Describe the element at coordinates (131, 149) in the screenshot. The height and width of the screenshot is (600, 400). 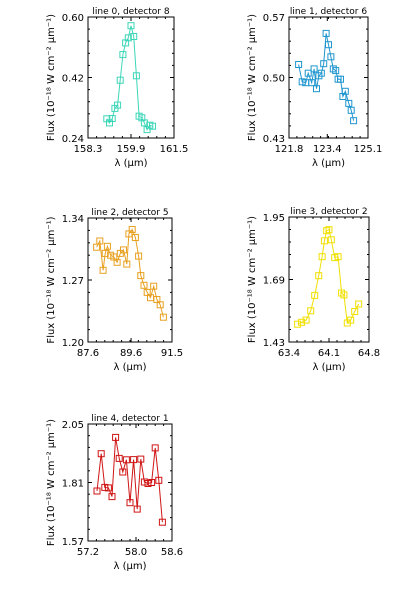
I see `x-tick-label: 159.9` at that location.